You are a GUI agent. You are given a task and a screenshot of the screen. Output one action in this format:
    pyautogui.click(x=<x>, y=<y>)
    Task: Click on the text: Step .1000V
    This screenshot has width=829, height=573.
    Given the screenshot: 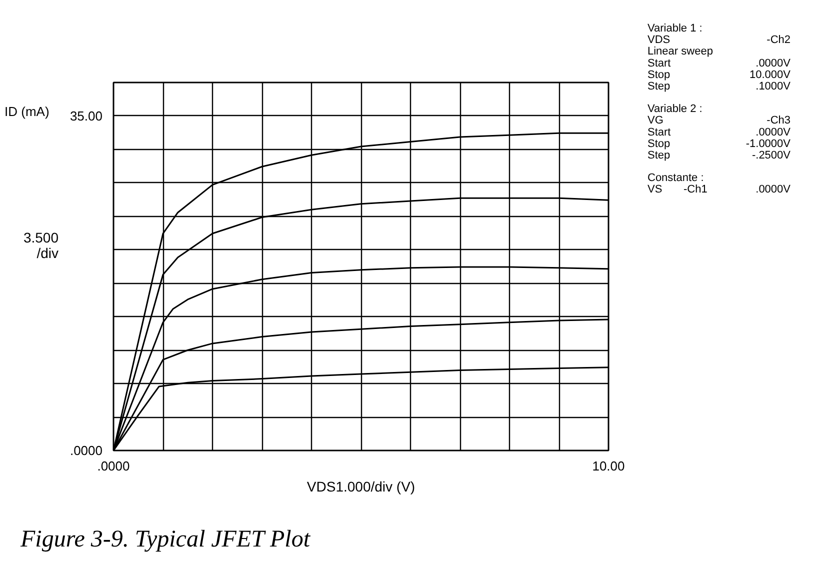 What is the action you would take?
    pyautogui.click(x=719, y=86)
    